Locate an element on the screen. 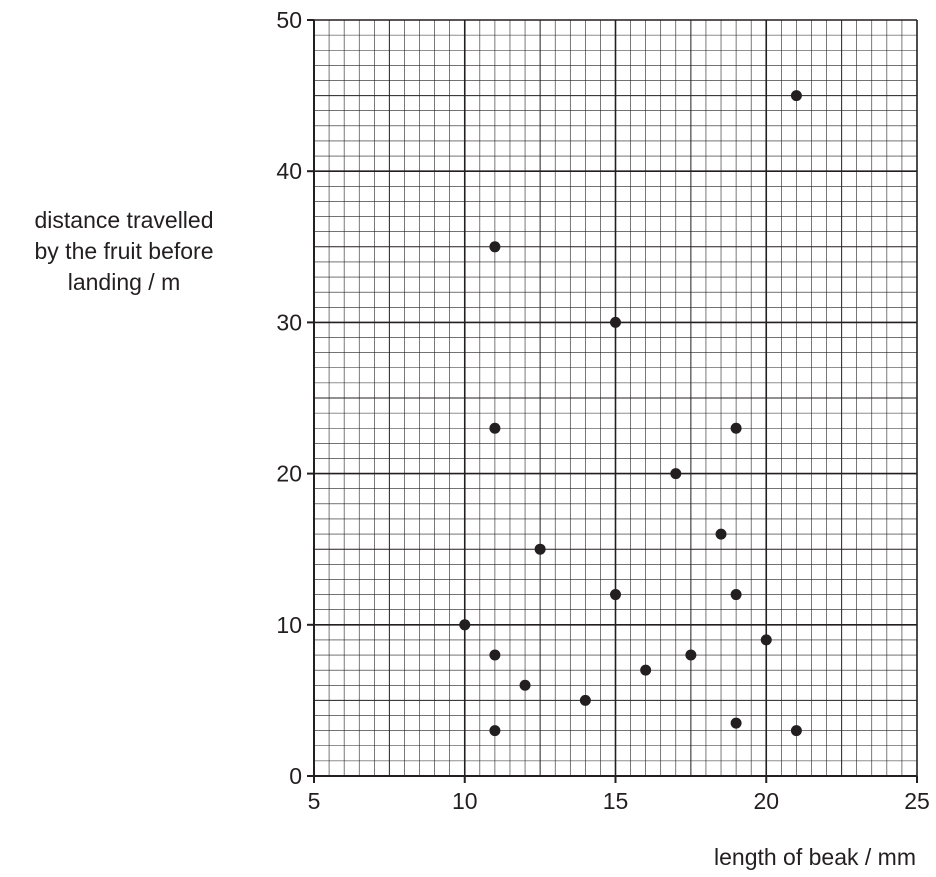 This screenshot has height=877, width=936. y-tick-label: 0 is located at coordinates (295, 776).